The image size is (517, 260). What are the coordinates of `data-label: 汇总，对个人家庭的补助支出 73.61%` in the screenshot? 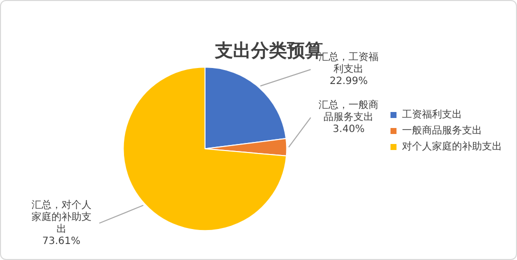 It's located at (61, 222).